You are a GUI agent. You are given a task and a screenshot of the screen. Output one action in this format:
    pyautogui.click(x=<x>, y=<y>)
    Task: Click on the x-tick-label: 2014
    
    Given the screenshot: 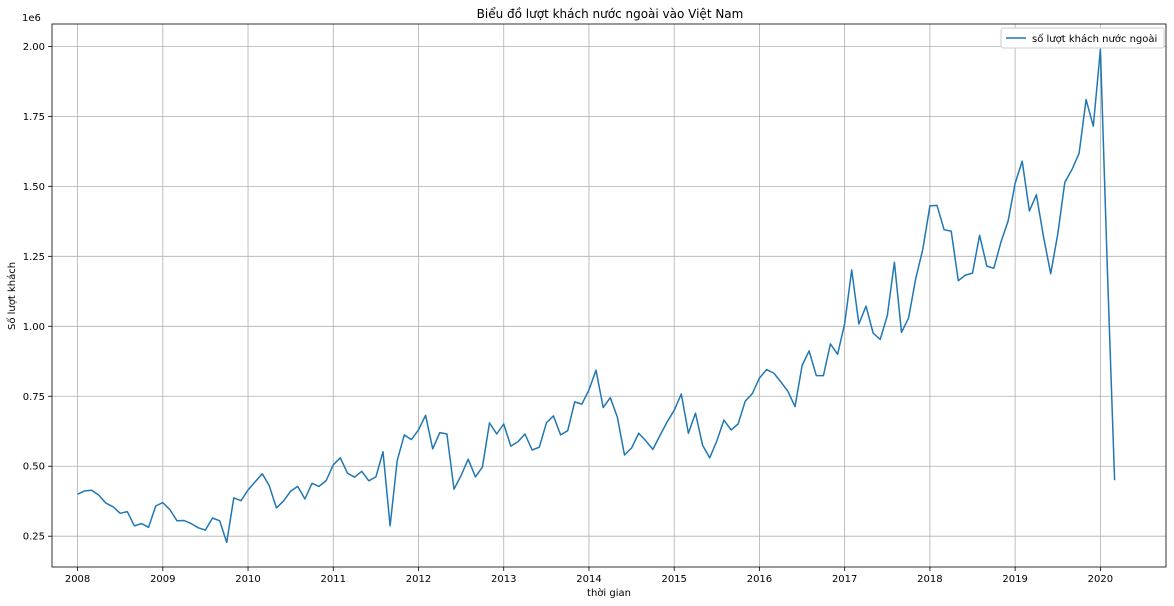 What is the action you would take?
    pyautogui.click(x=588, y=579)
    